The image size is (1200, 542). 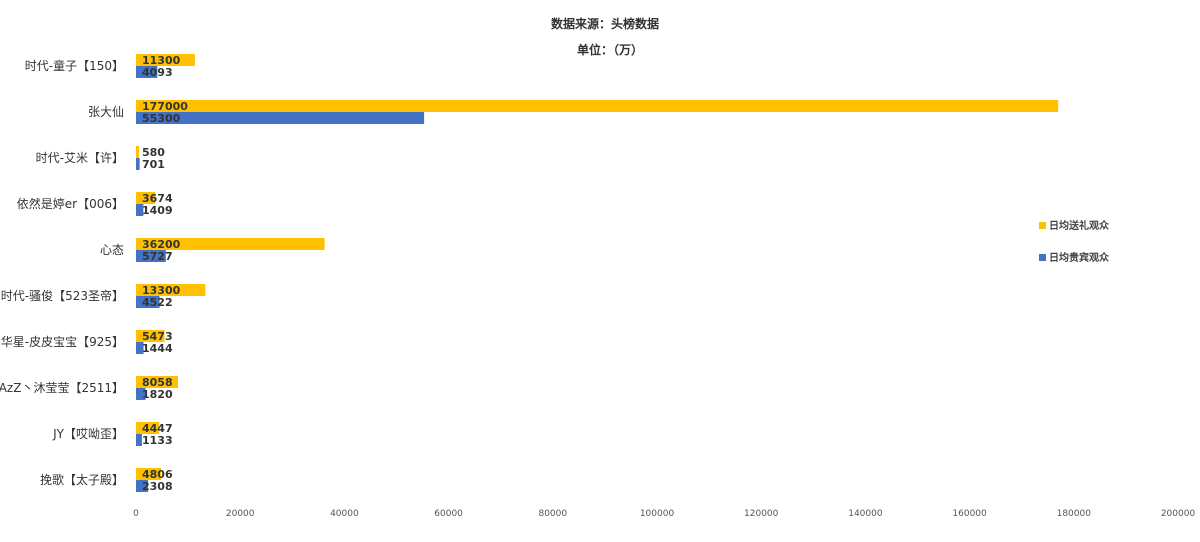 I want to click on category-label: 心态, so click(x=112, y=250).